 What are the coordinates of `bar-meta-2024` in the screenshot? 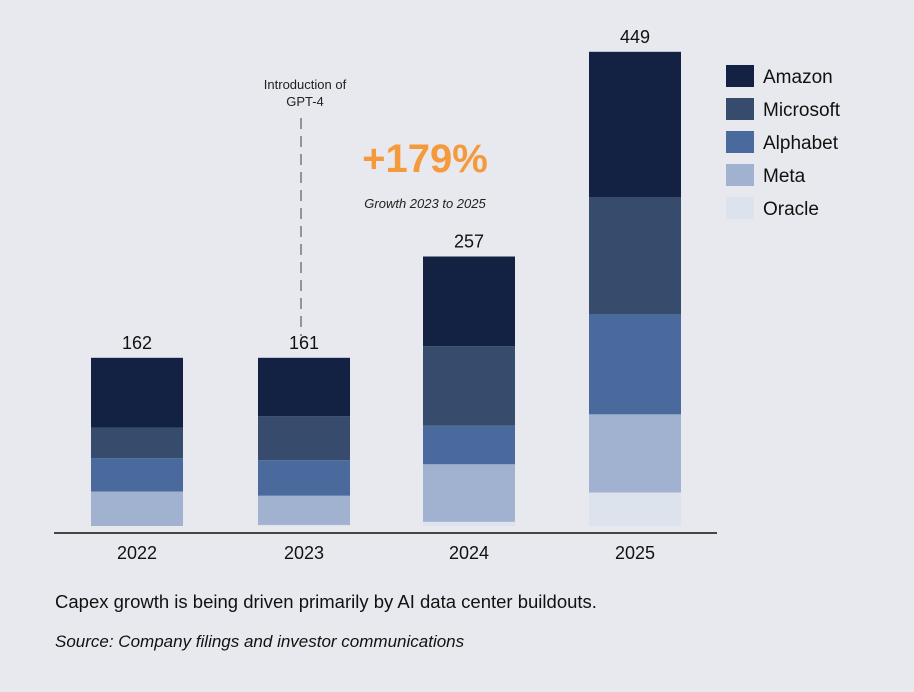 It's located at (469, 493).